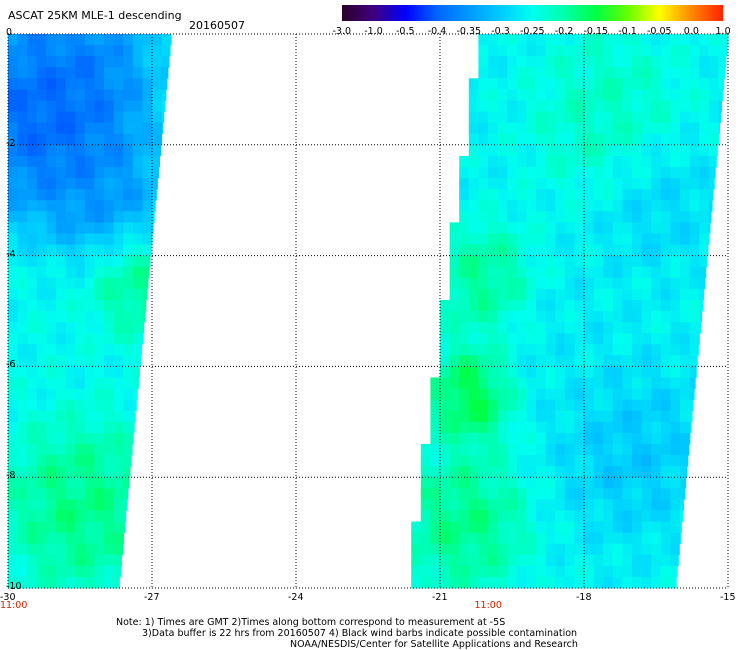 The height and width of the screenshot is (650, 740). I want to click on colorbar-tick-label: -3.0, so click(342, 31).